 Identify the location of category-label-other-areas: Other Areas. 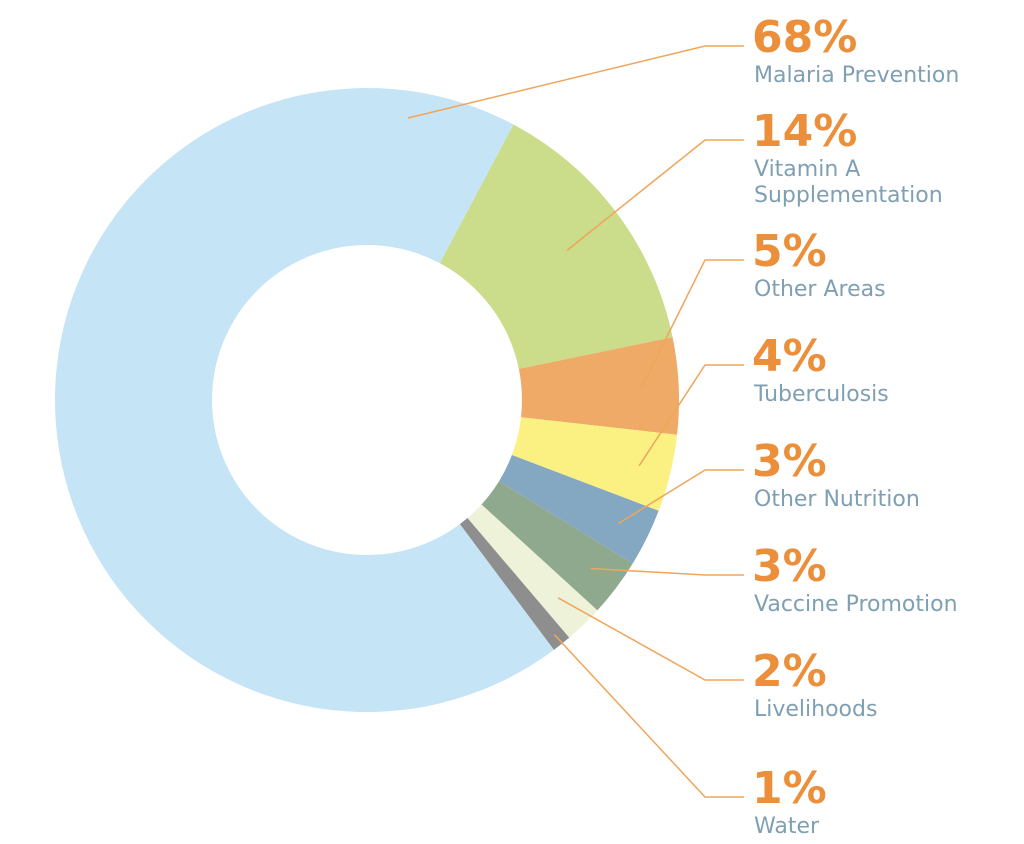
(820, 289).